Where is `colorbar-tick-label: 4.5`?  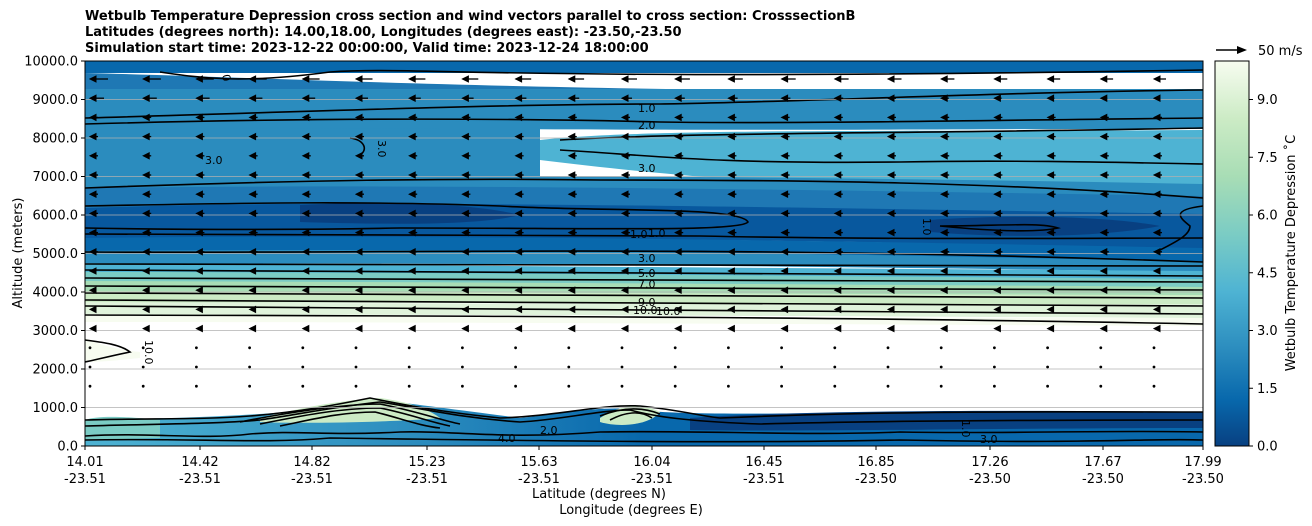
colorbar-tick-label: 4.5 is located at coordinates (1267, 273).